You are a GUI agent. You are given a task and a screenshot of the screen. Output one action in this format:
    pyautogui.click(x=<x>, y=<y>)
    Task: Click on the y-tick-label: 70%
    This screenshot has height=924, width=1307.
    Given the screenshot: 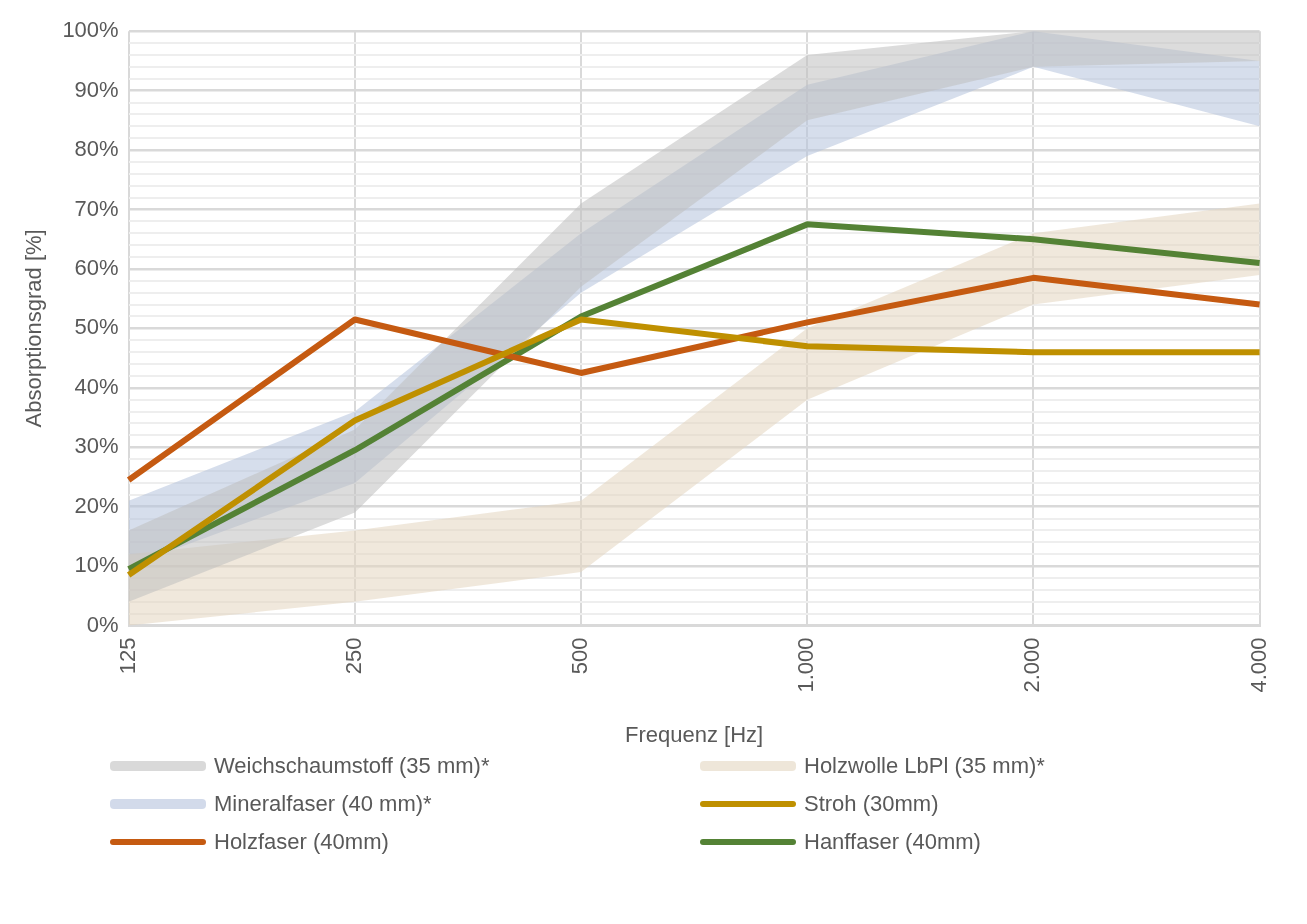 What is the action you would take?
    pyautogui.click(x=96, y=208)
    